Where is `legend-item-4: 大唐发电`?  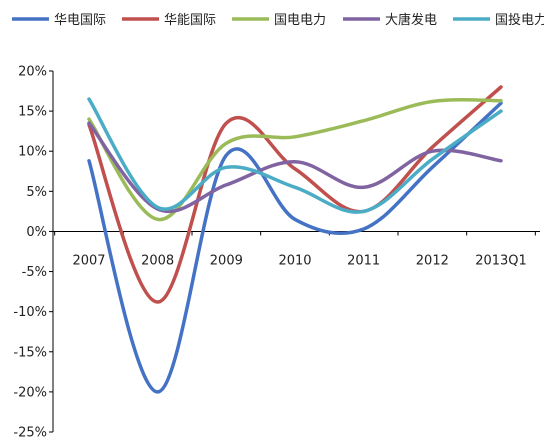 legend-item-4: 大唐发电 is located at coordinates (390, 20).